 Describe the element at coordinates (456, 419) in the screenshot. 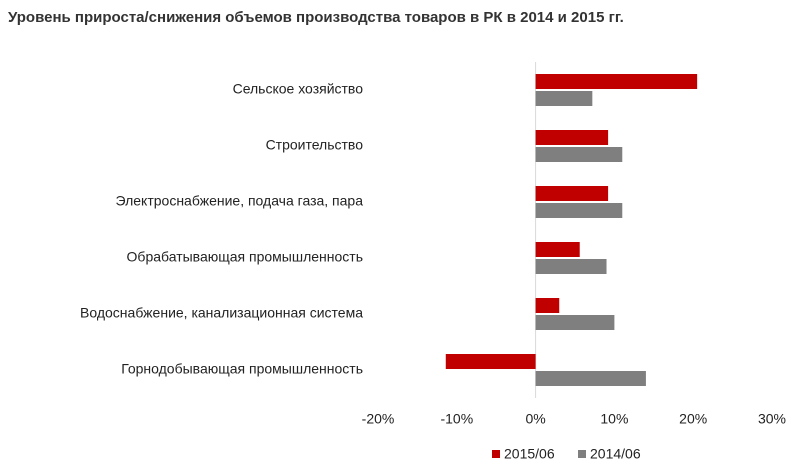

I see `x-tick-label: -10%` at that location.